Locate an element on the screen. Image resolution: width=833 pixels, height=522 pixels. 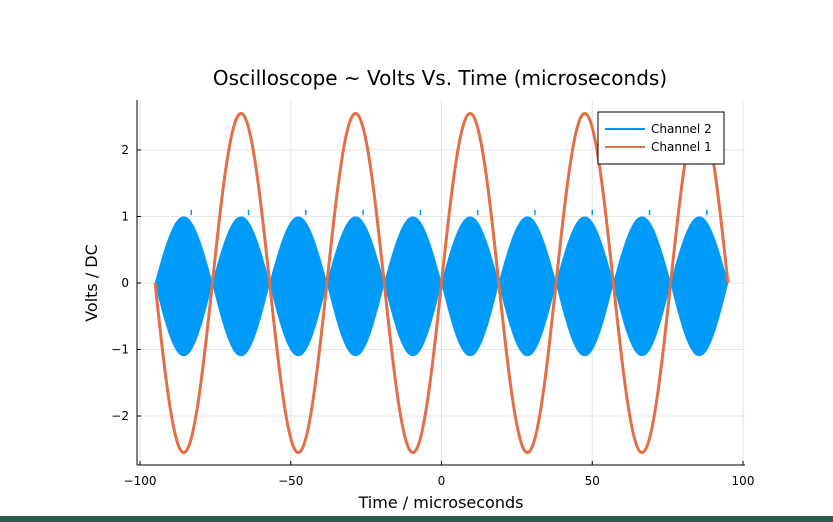
y-tick-label: 0 is located at coordinates (125, 283).